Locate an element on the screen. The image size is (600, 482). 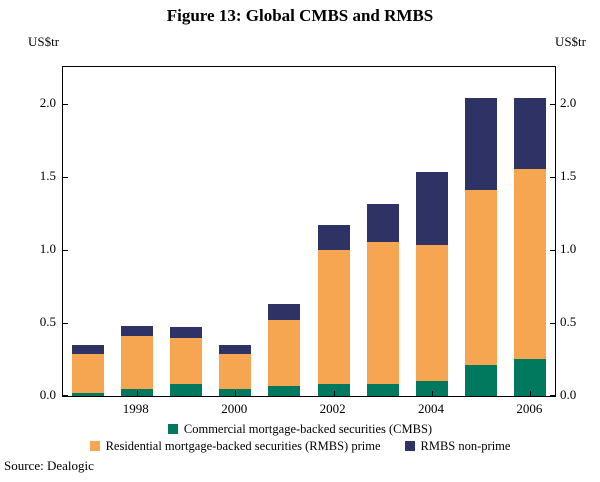
bar-2001 is located at coordinates (284, 349).